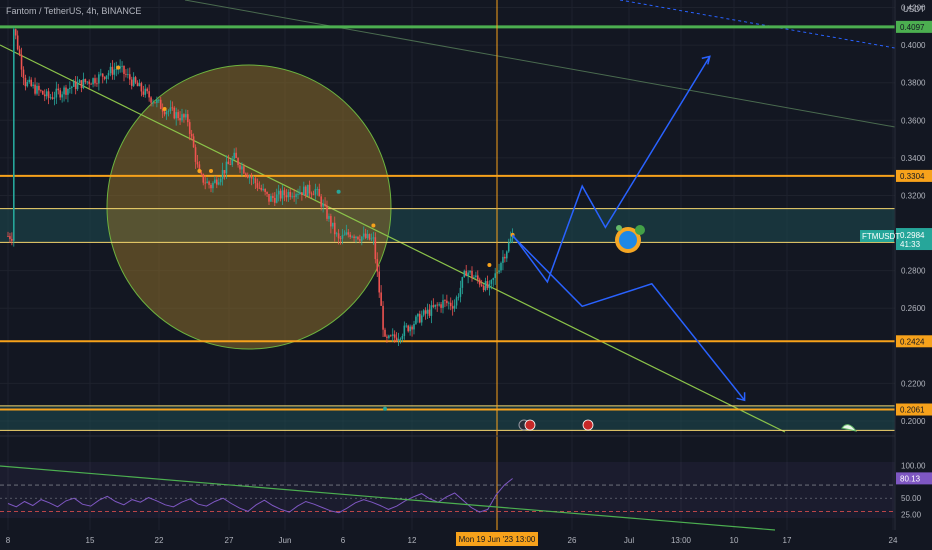 The width and height of the screenshot is (932, 550). I want to click on rsi-trendline, so click(388, 498).